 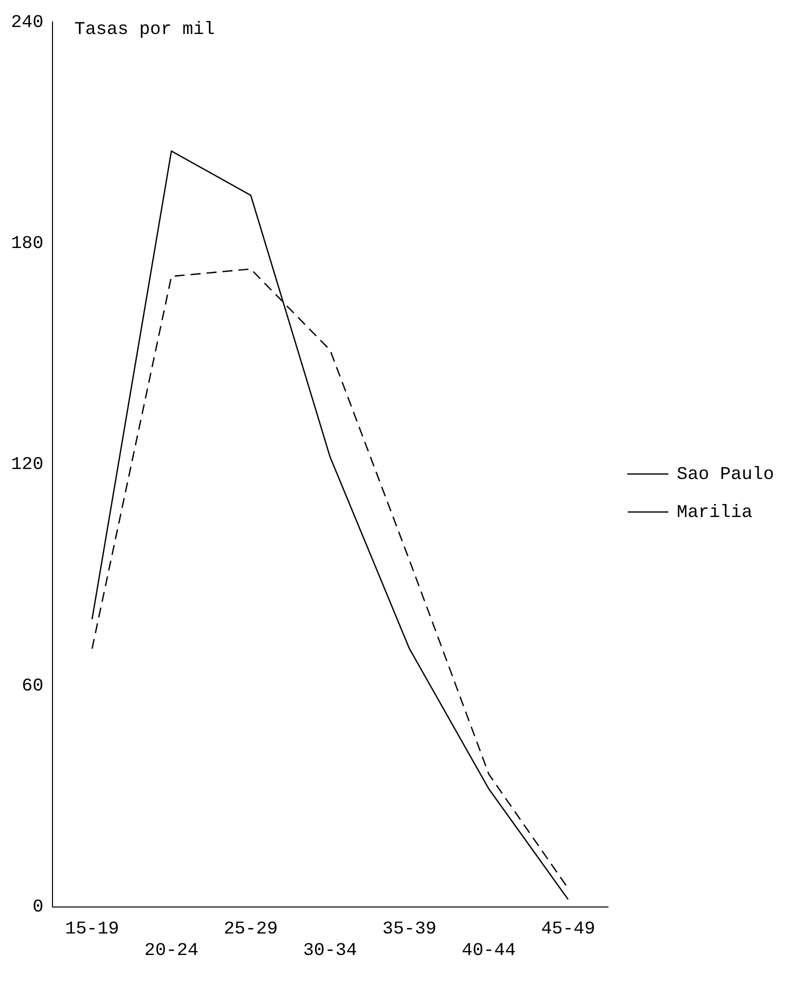 What do you see at coordinates (171, 950) in the screenshot?
I see `x-tick-label: 20-24` at bounding box center [171, 950].